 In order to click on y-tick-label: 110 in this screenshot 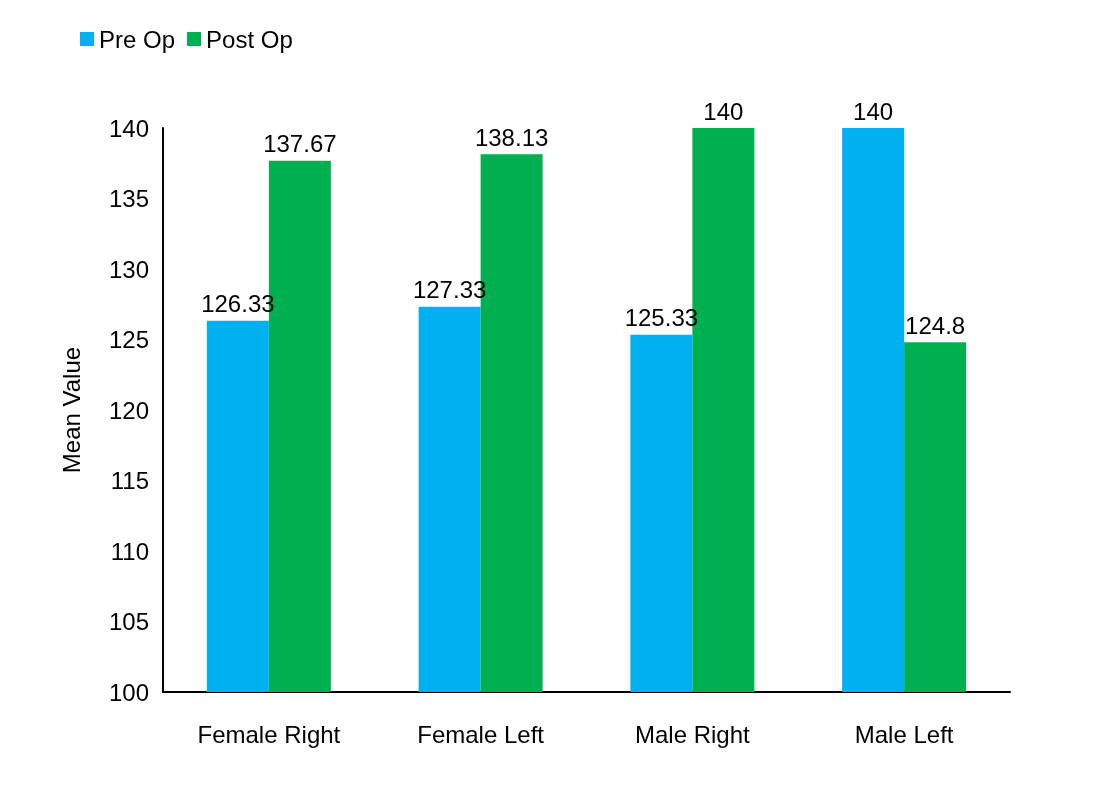, I will do `click(129, 551)`.